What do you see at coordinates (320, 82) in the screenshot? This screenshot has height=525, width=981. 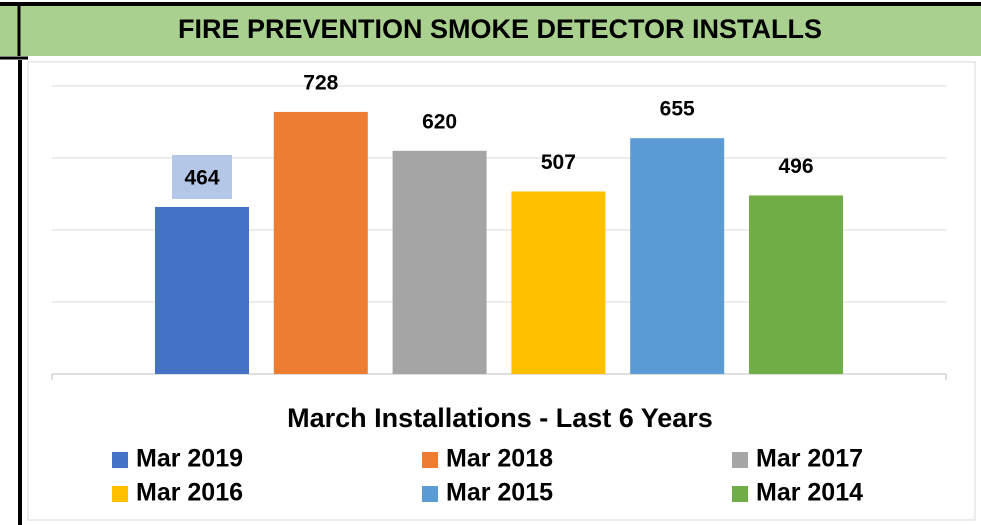 I see `data-label: 728` at bounding box center [320, 82].